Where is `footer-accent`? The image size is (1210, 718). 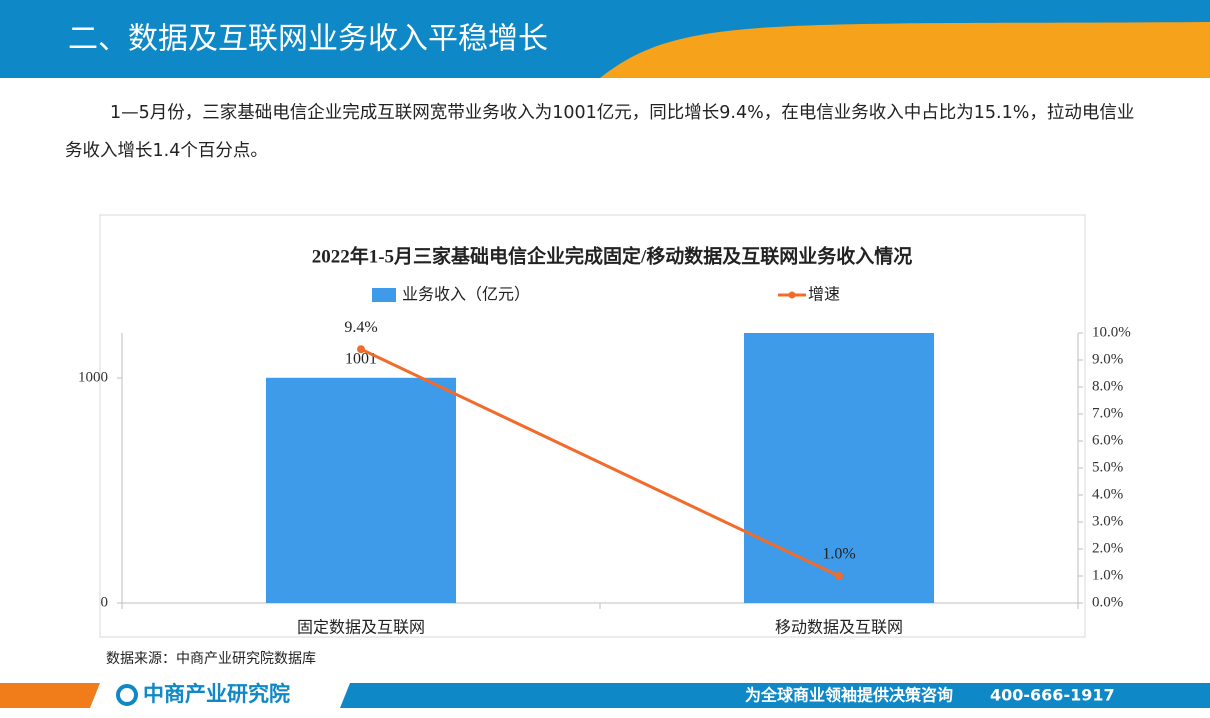
footer-accent is located at coordinates (50, 695).